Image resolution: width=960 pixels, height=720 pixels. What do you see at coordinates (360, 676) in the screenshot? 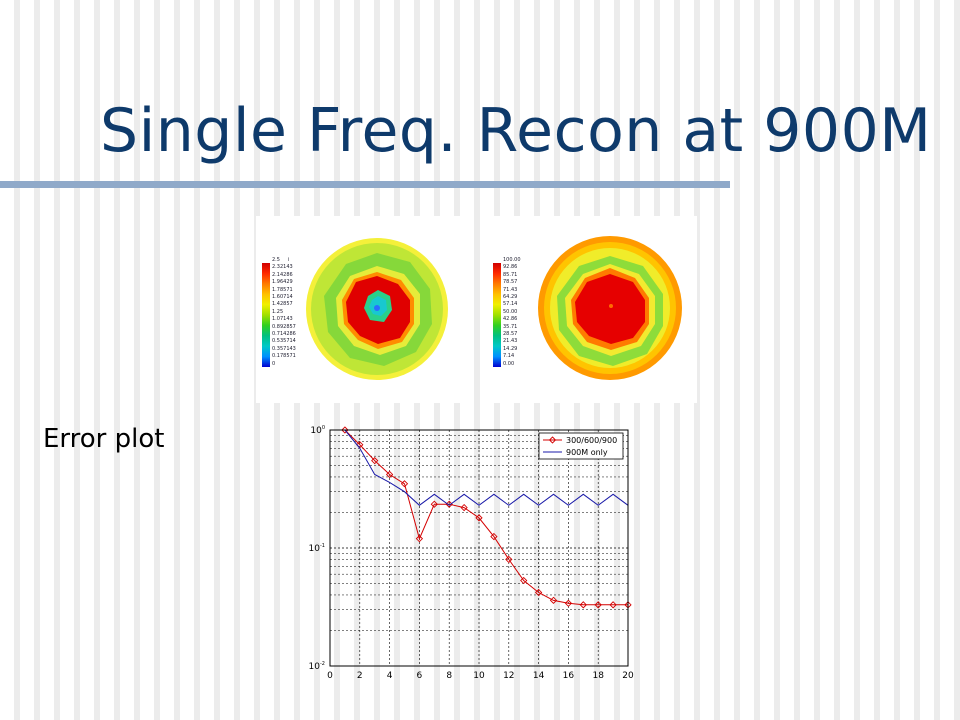
I see `x-tick-label: 2` at bounding box center [360, 676].